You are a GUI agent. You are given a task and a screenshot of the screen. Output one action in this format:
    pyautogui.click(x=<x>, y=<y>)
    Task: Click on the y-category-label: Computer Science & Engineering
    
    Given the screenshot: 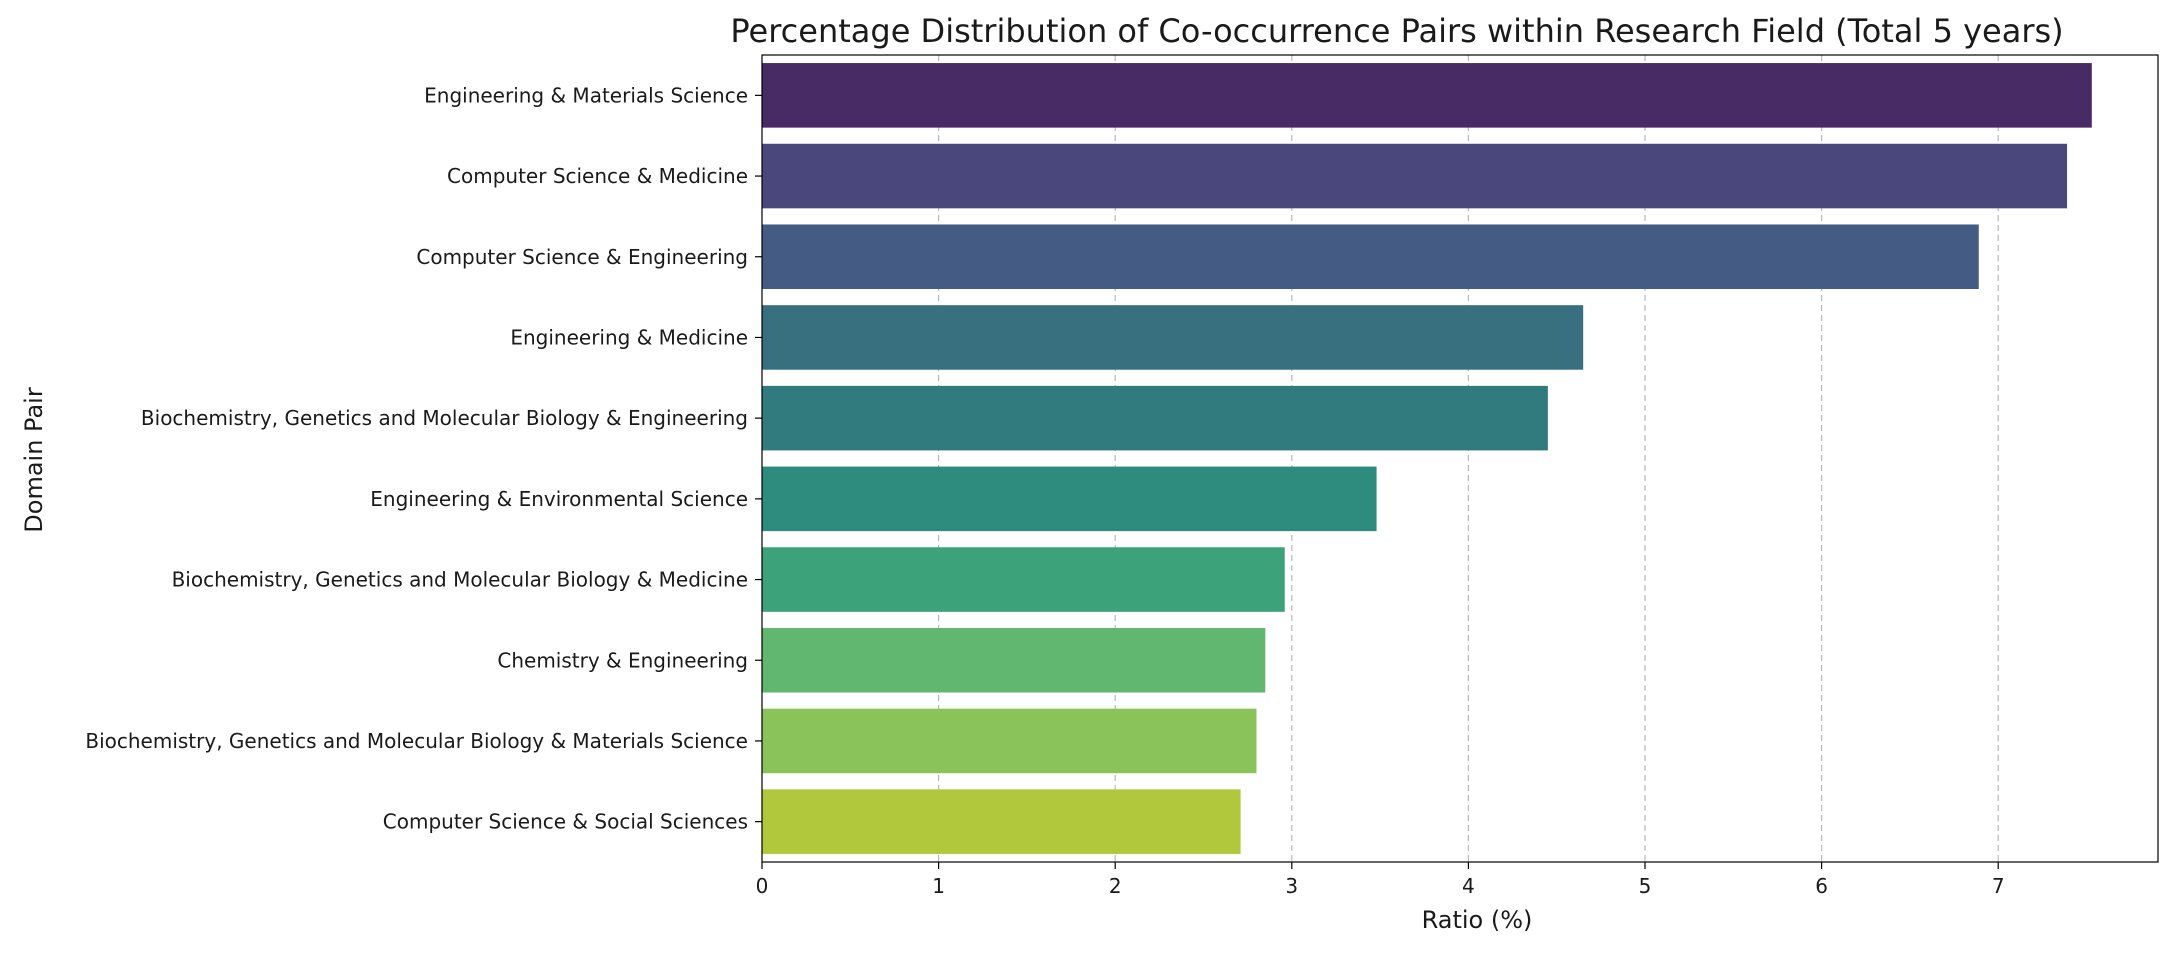 What is the action you would take?
    pyautogui.click(x=582, y=257)
    